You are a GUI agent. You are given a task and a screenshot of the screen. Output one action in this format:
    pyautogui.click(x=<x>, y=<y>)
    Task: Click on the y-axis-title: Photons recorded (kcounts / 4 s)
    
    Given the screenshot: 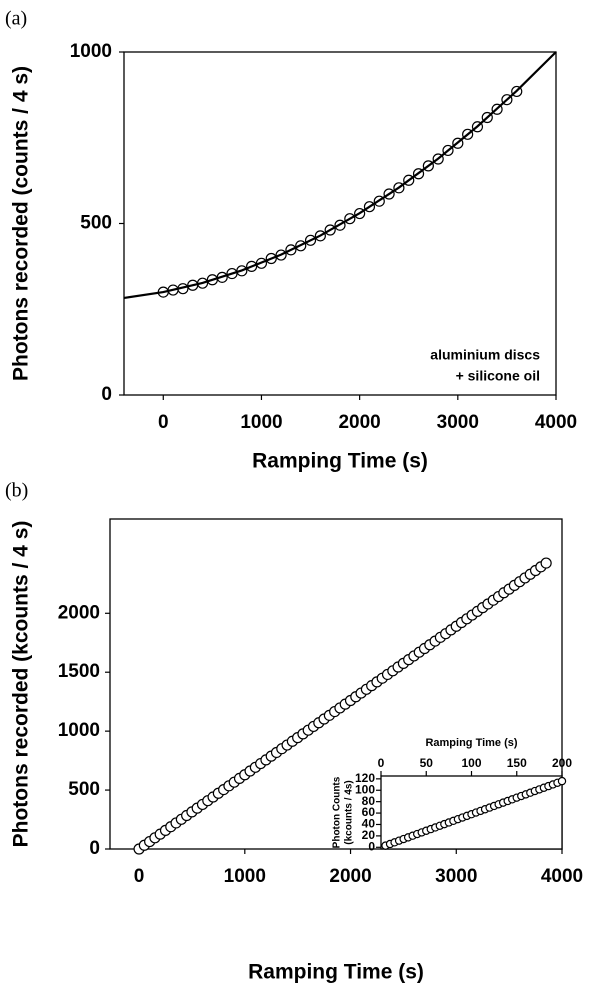 What is the action you would take?
    pyautogui.click(x=21, y=684)
    